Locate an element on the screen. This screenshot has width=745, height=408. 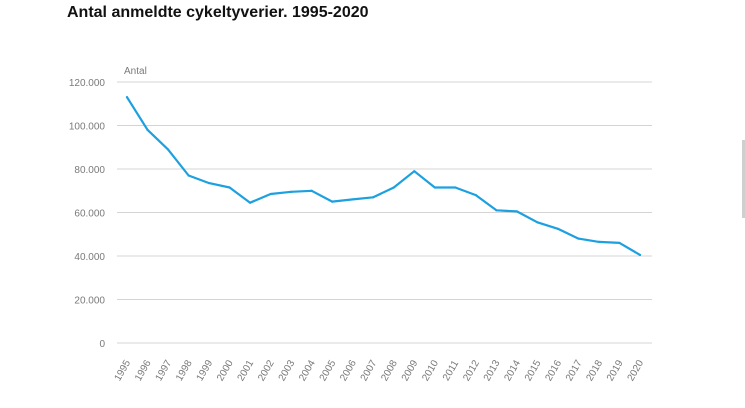
x-tick-label: 1995 is located at coordinates (123, 370).